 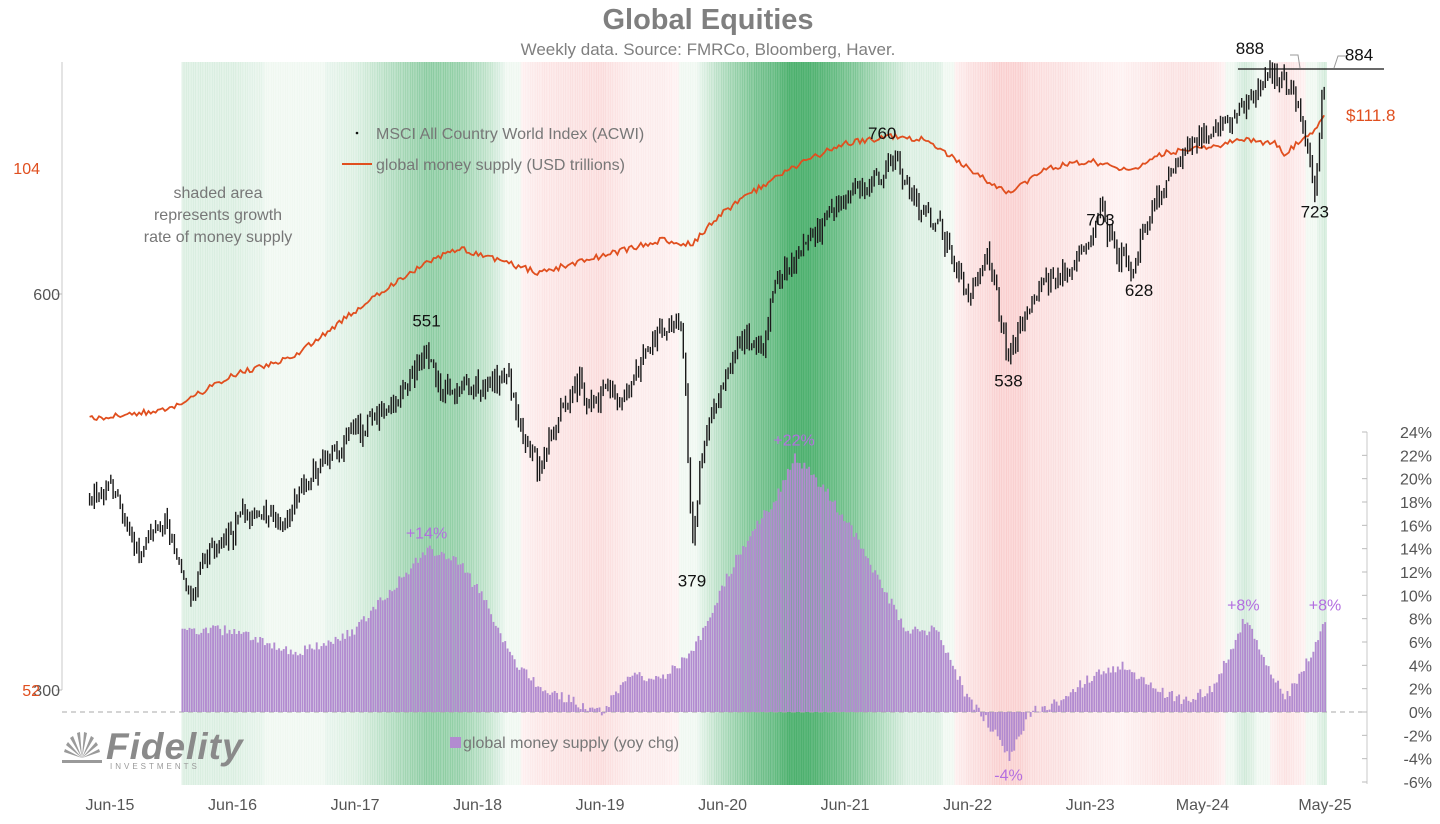 What do you see at coordinates (218, 193) in the screenshot?
I see `shade-note-line: shaded area` at bounding box center [218, 193].